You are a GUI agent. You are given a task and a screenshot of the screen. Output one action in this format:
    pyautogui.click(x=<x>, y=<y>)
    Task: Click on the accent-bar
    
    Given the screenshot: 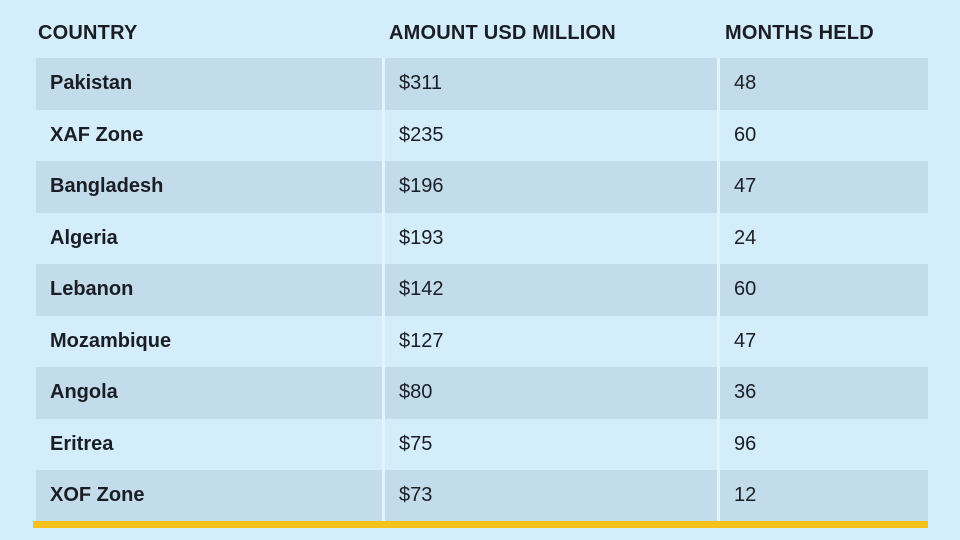 What is the action you would take?
    pyautogui.click(x=480, y=524)
    